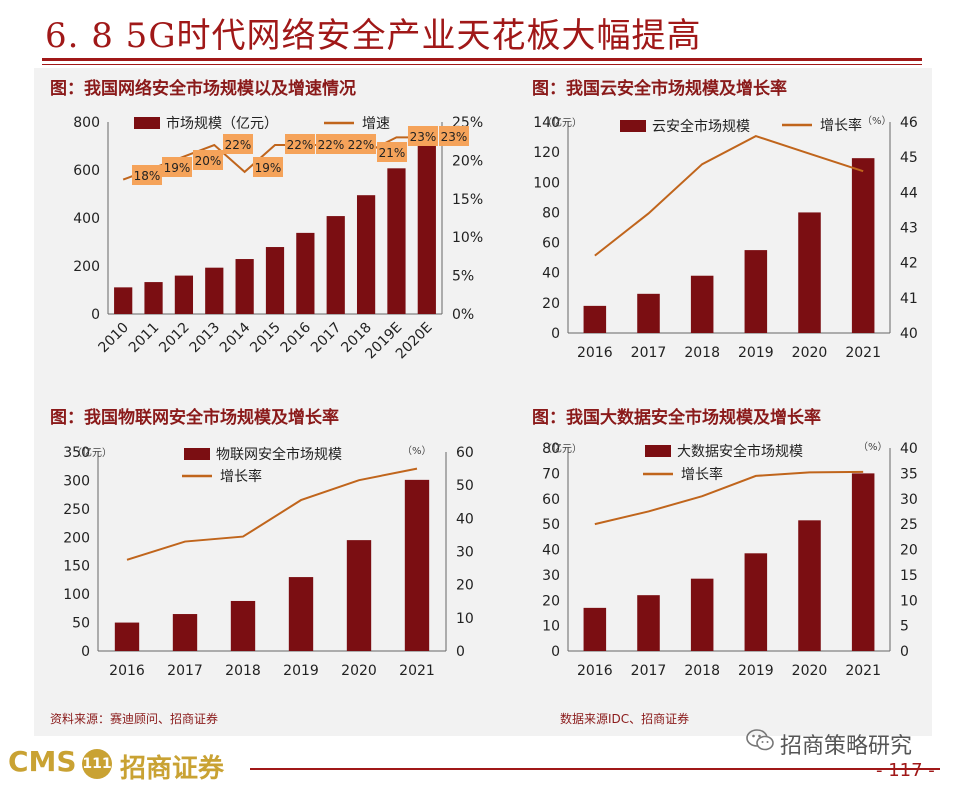 The width and height of the screenshot is (961, 785). Describe the element at coordinates (555, 334) in the screenshot. I see `c2-yleft-tick: 0` at that location.